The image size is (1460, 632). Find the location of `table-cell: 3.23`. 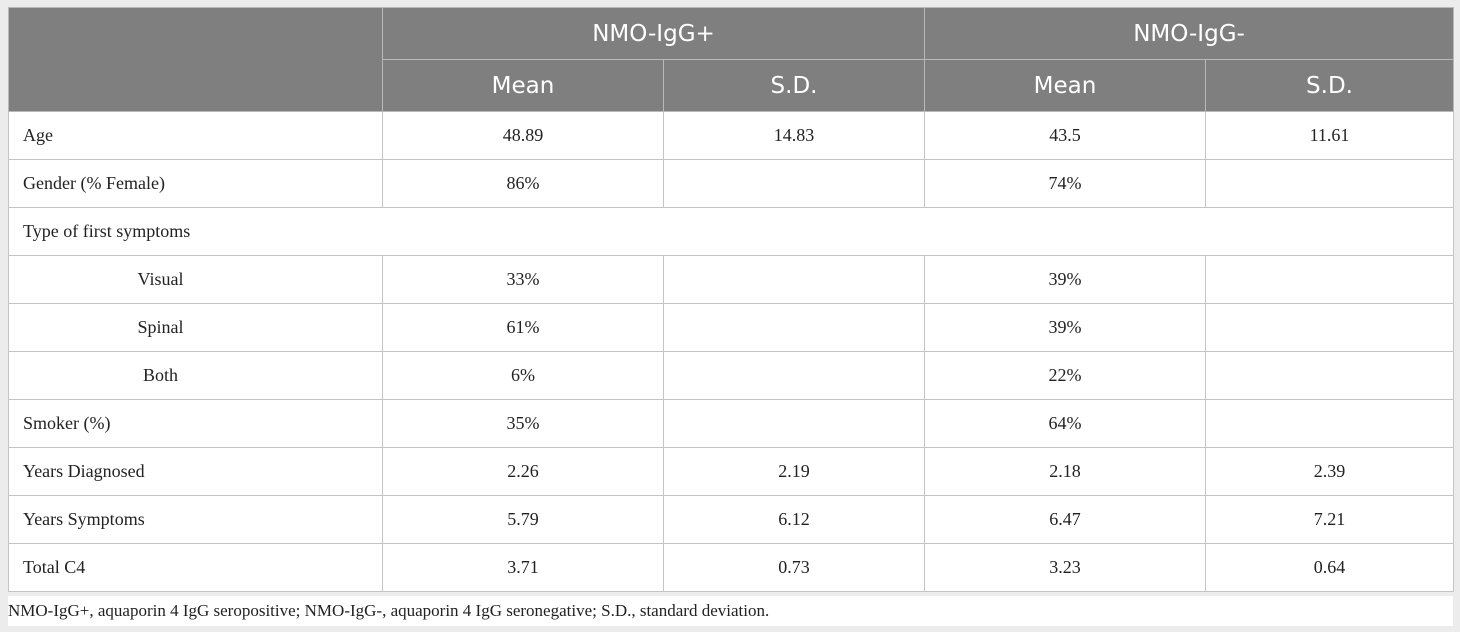

table-cell: 3.23 is located at coordinates (1065, 567).